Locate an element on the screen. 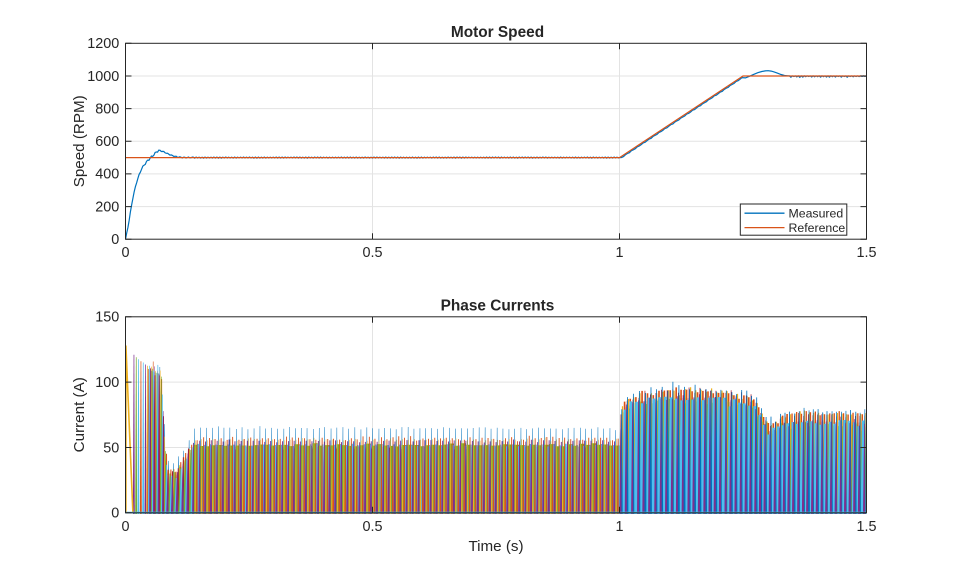 This screenshot has height=577, width=959. svg-text: Phase Currents is located at coordinates (498, 305).